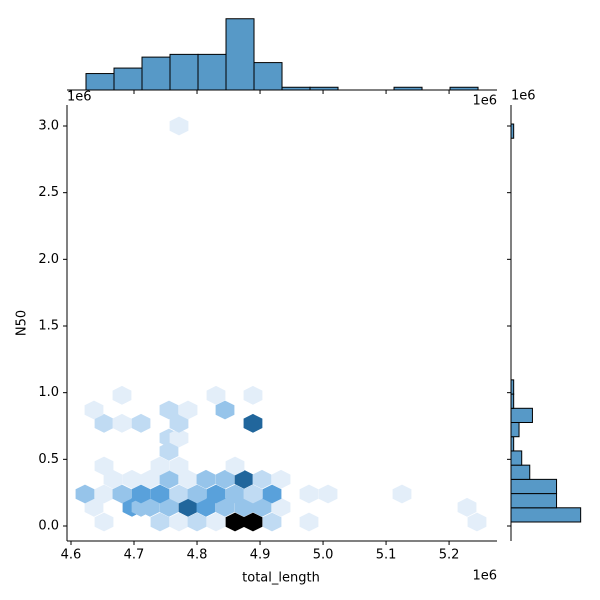 This screenshot has width=600, height=600. What do you see at coordinates (48, 326) in the screenshot?
I see `y-tick-label: 1.5` at bounding box center [48, 326].